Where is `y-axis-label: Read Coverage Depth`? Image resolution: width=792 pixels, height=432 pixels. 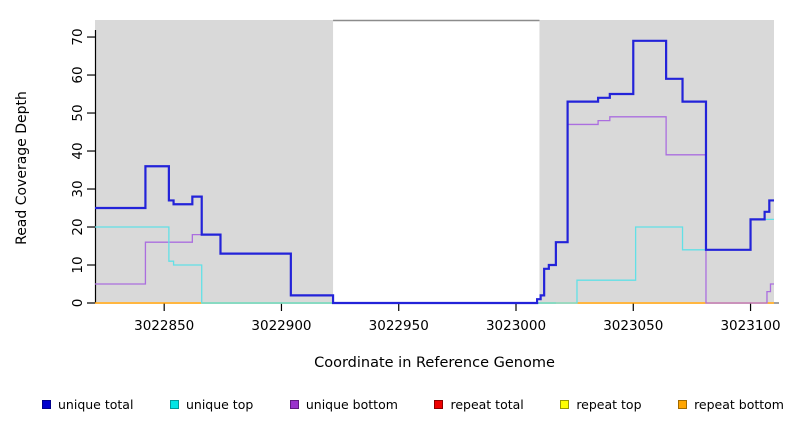
y-axis-label: Read Coverage Depth is located at coordinates (22, 168).